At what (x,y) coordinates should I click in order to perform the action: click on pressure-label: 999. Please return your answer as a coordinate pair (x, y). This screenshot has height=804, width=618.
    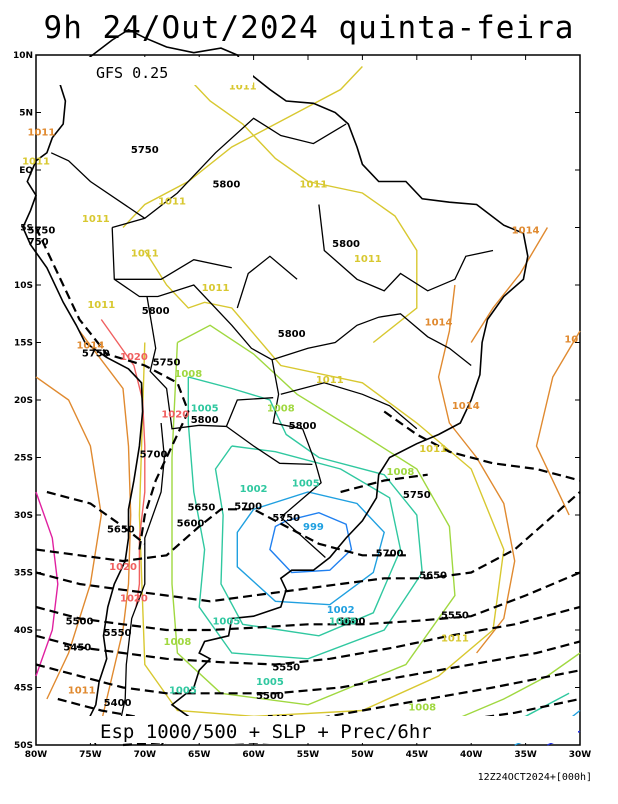
    Looking at the image, I should click on (313, 527).